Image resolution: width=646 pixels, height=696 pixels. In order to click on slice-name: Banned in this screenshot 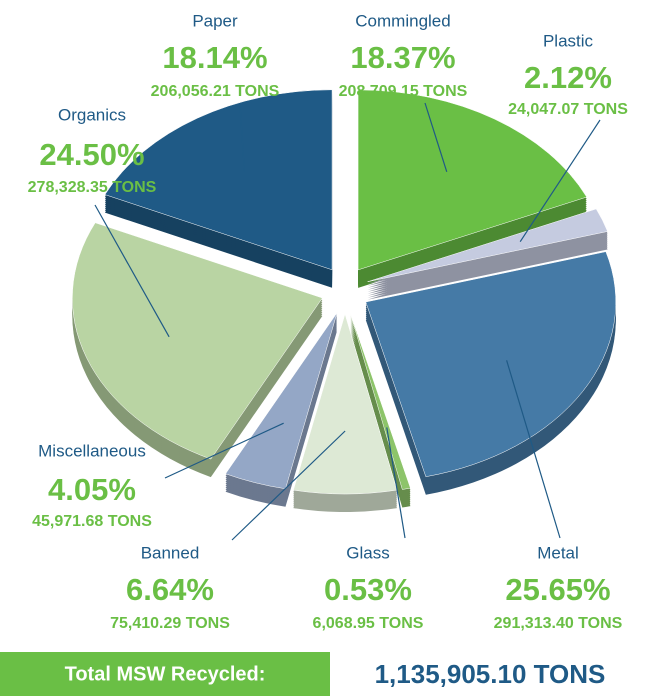, I will do `click(170, 552)`.